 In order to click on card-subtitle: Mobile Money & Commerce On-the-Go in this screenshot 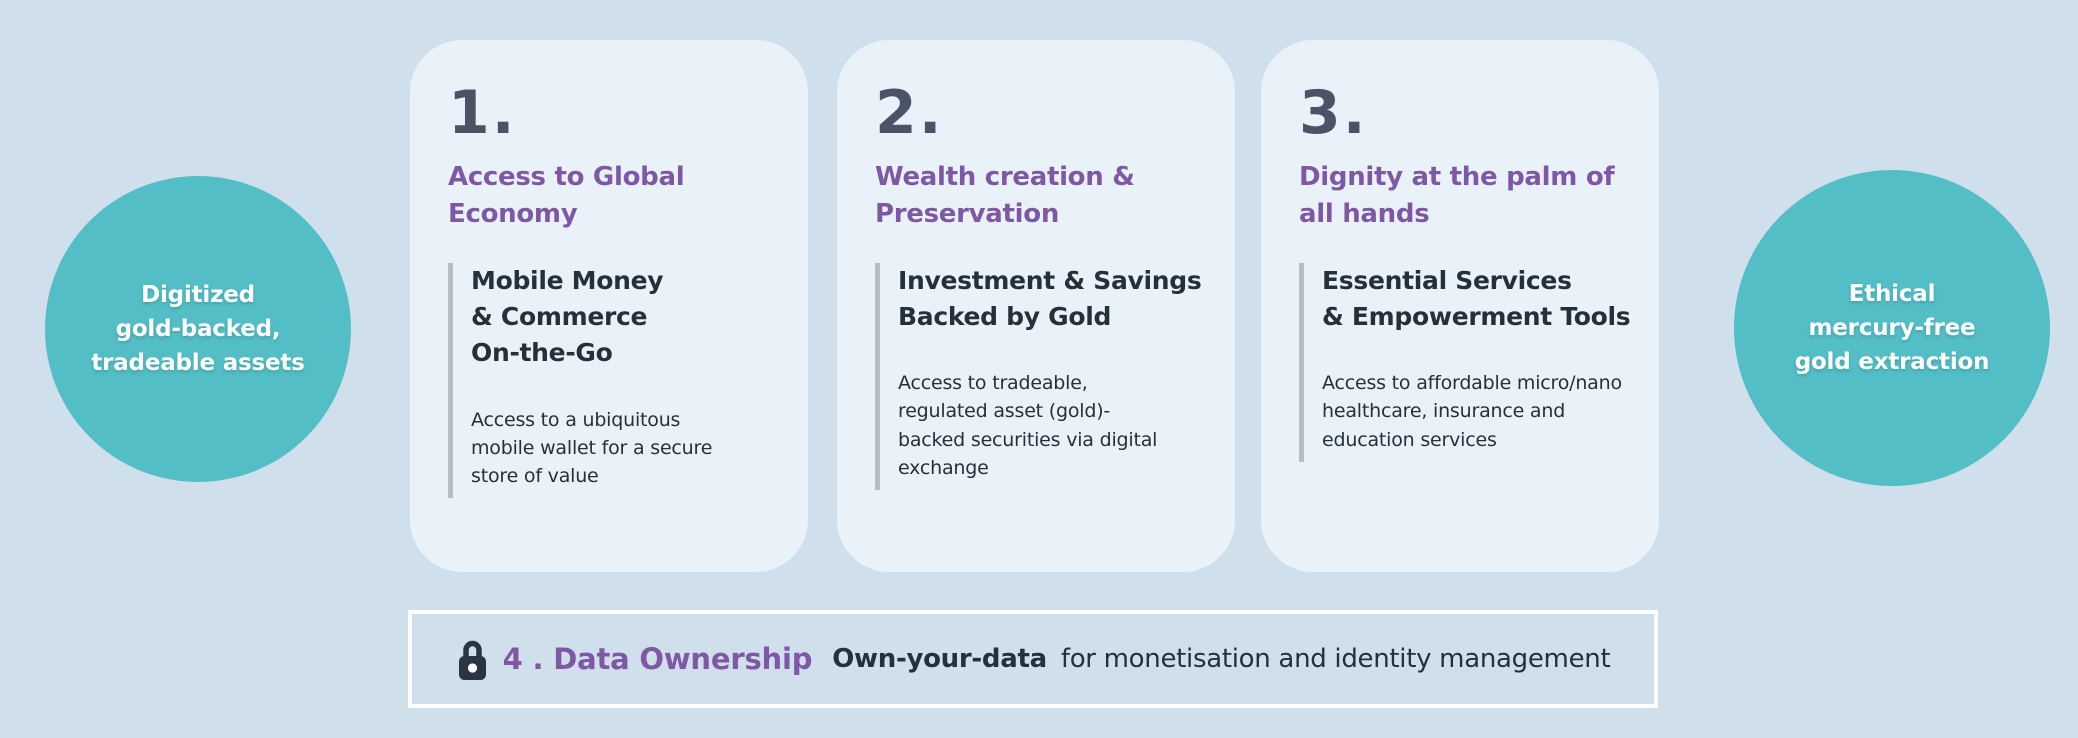, I will do `click(567, 316)`.